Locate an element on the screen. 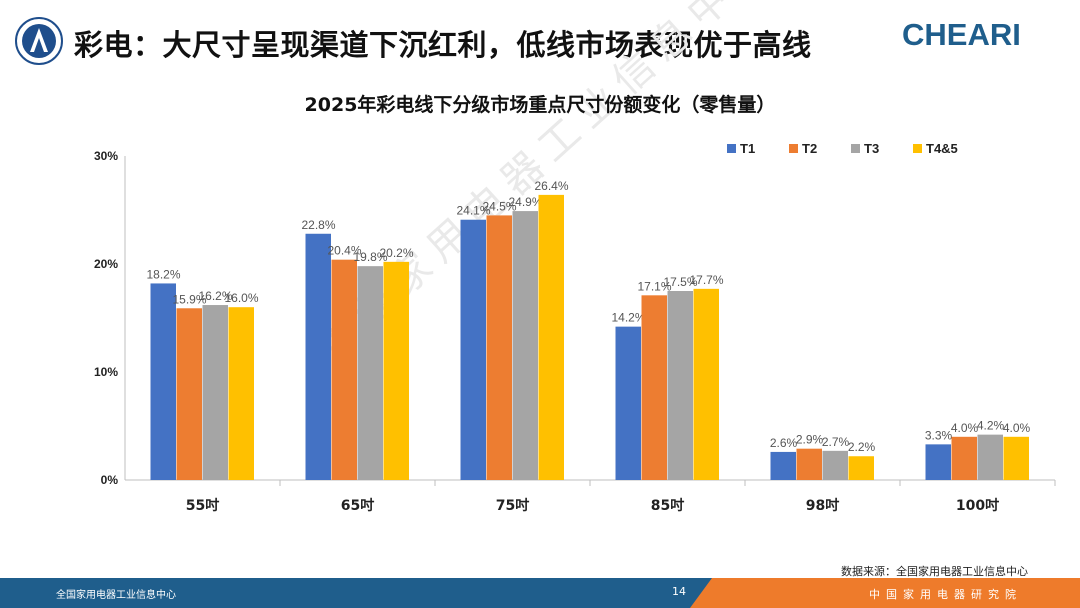  cheari-logo: CHEARI is located at coordinates (961, 35).